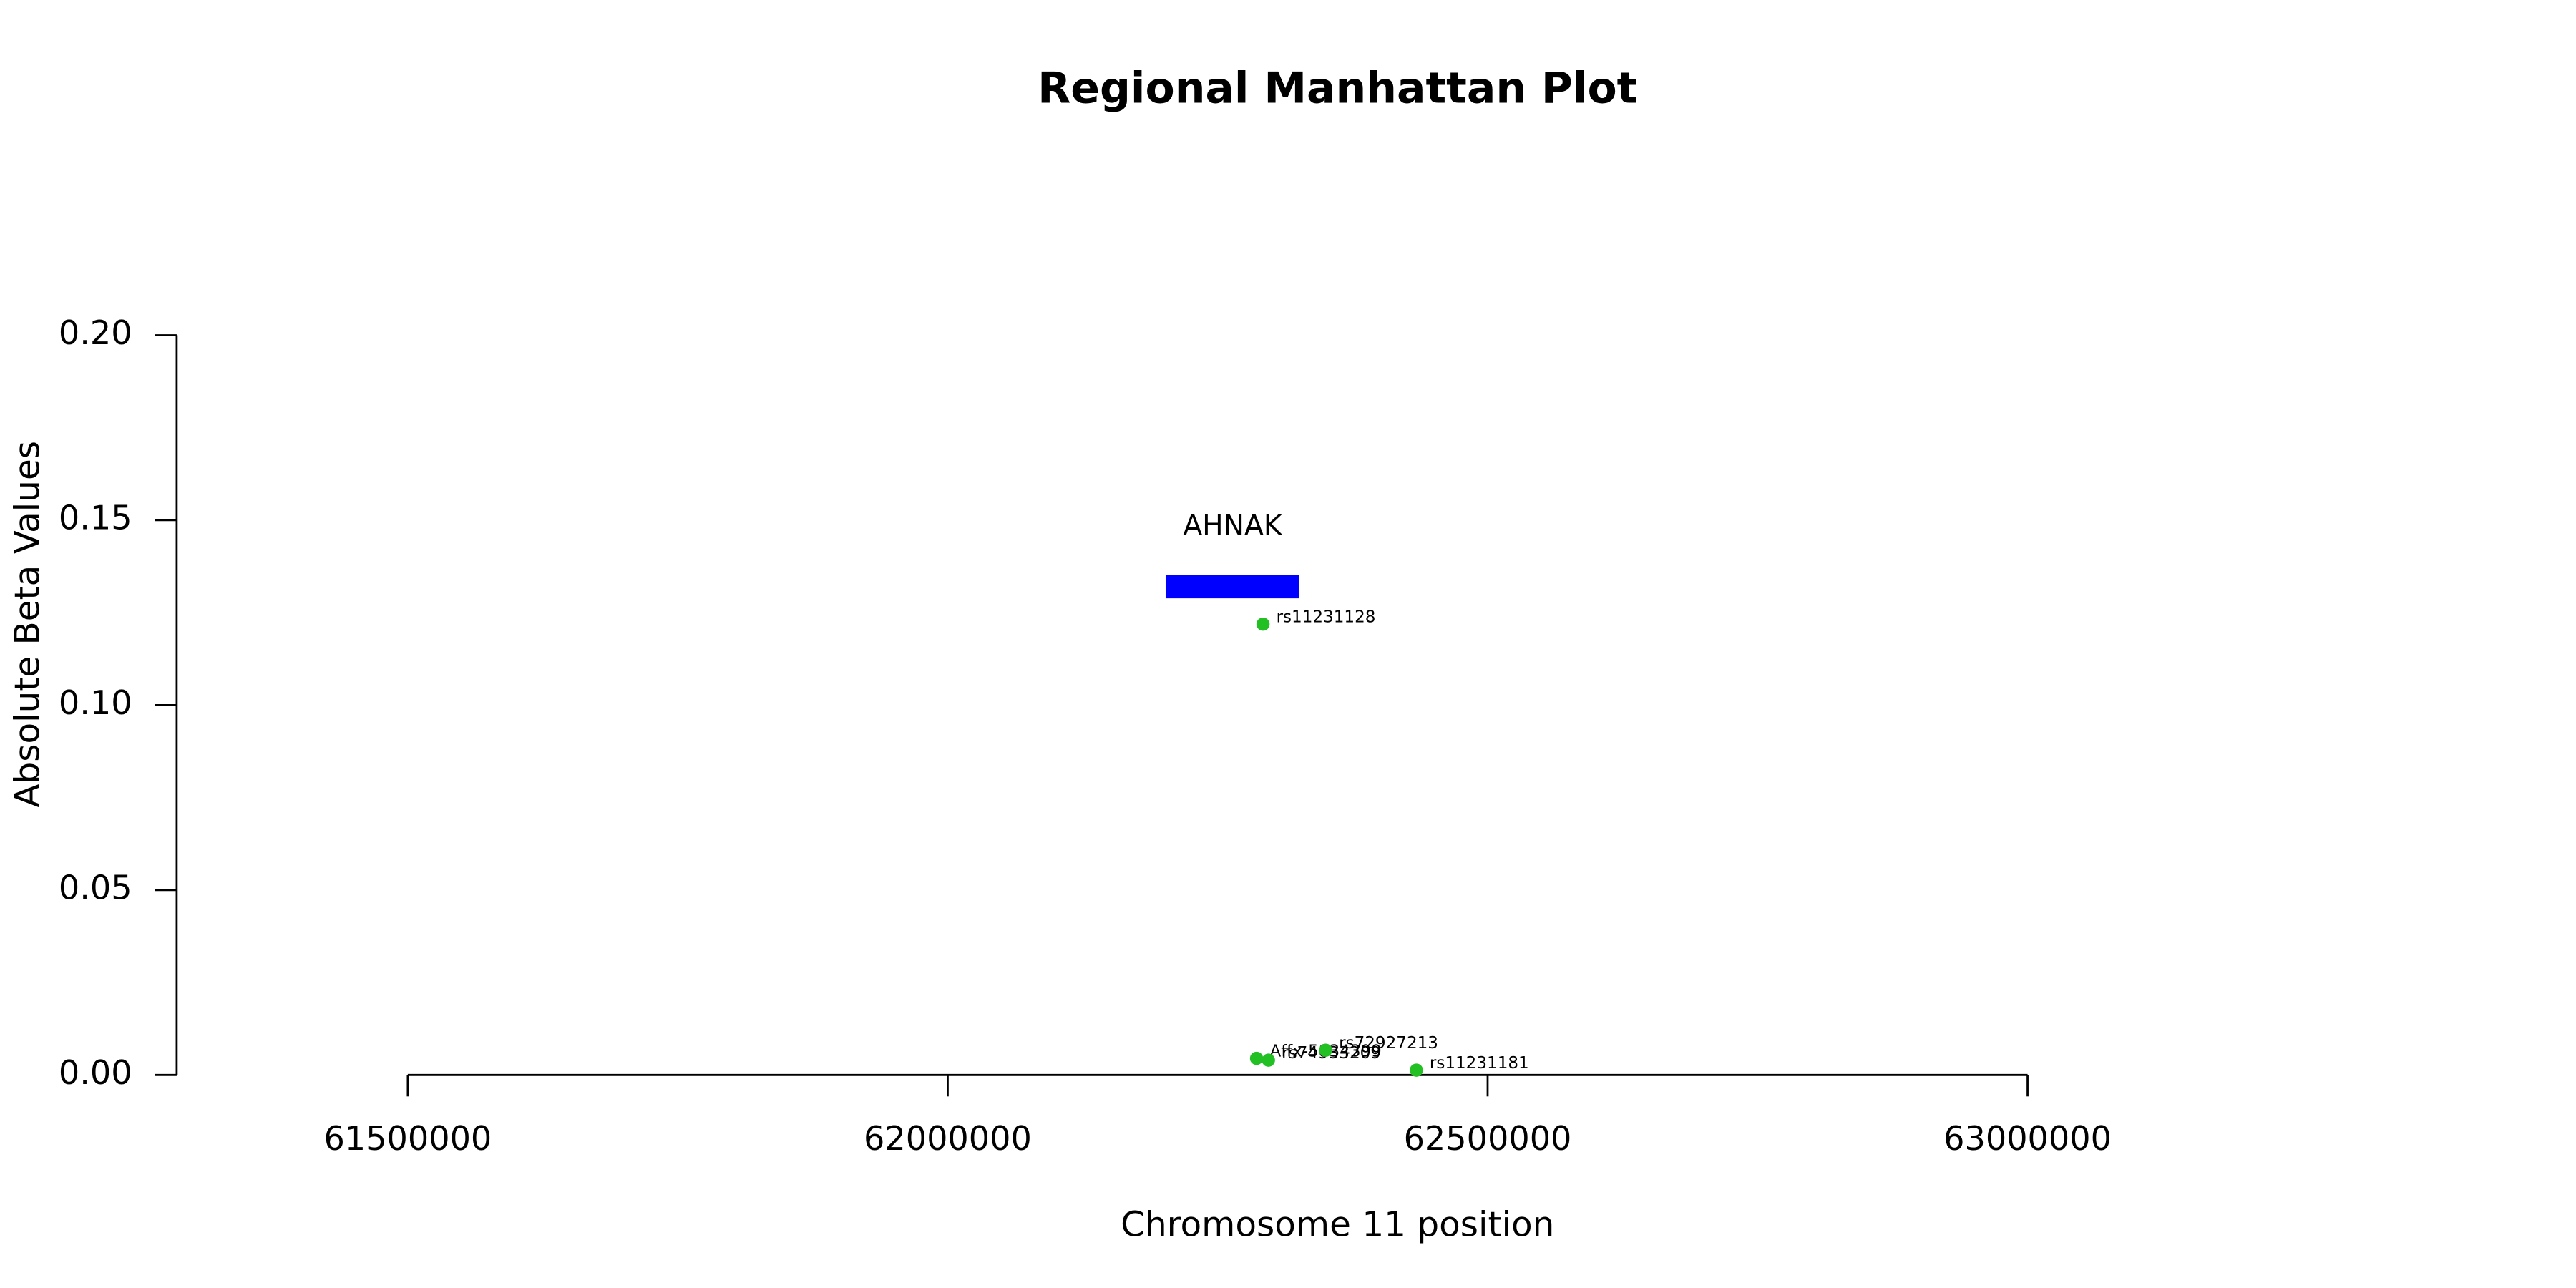  What do you see at coordinates (95, 702) in the screenshot?
I see `y-tick-label: 0.10` at bounding box center [95, 702].